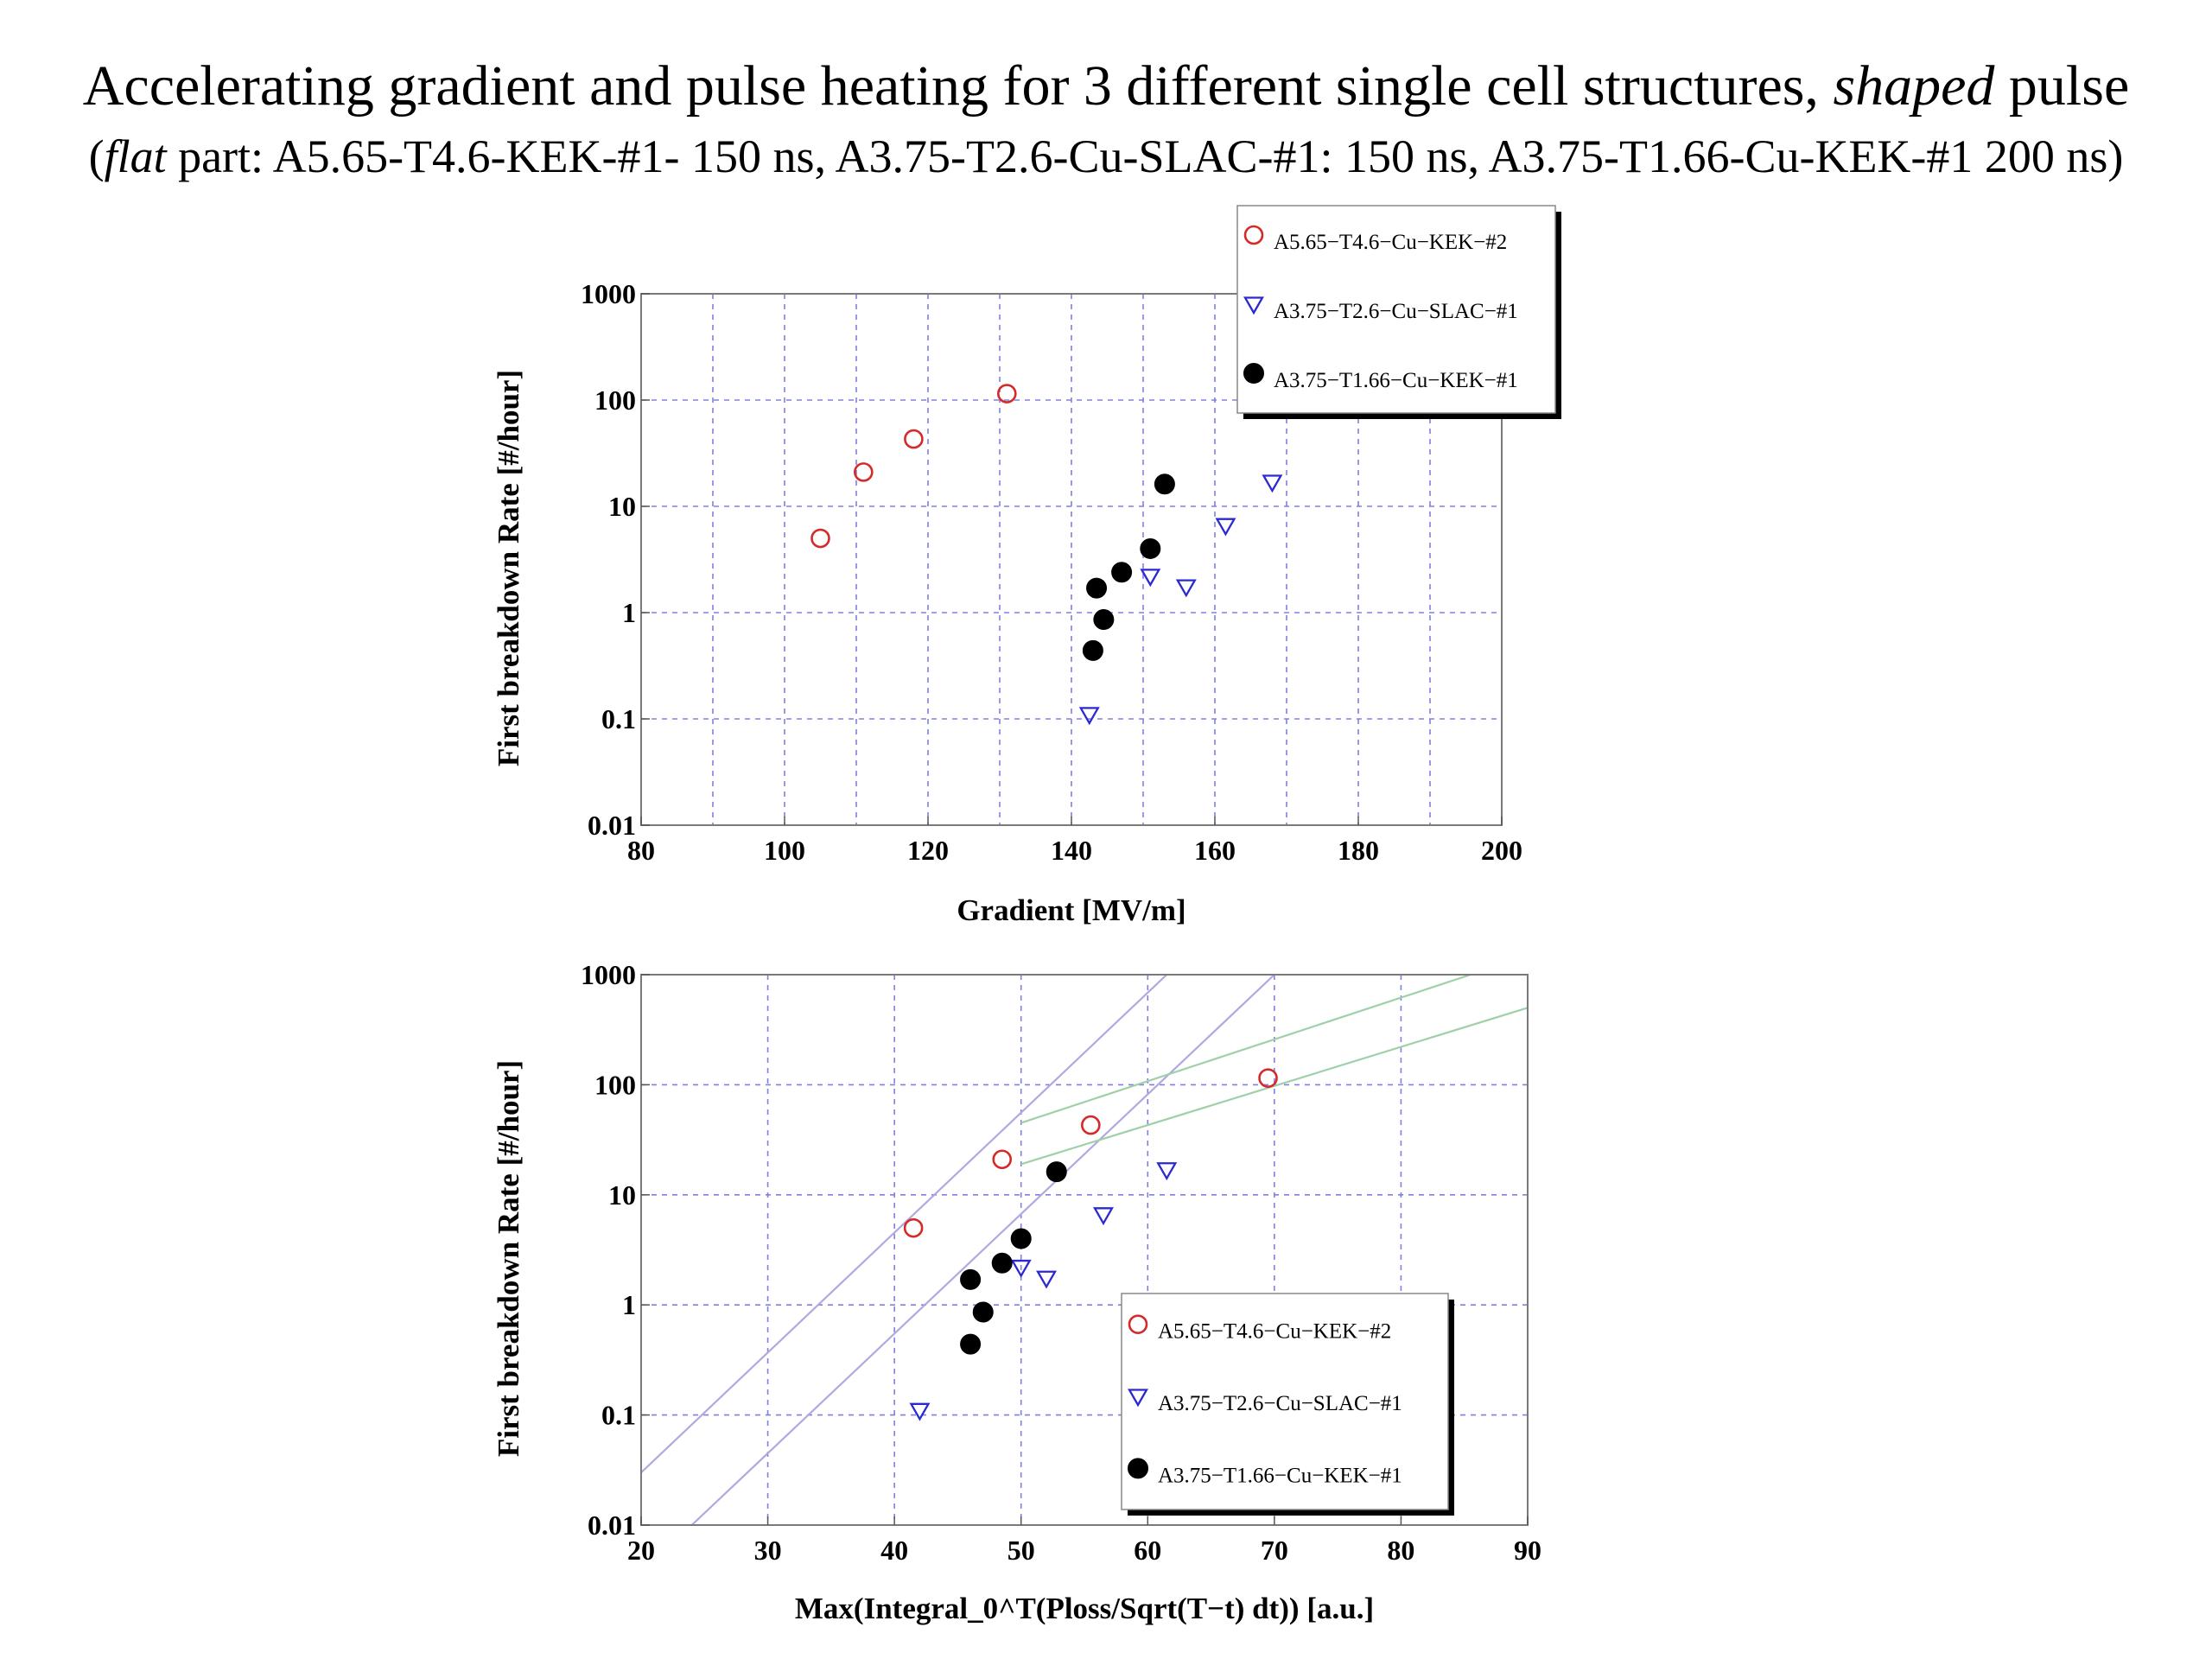  What do you see at coordinates (1071, 850) in the screenshot?
I see `x-tick-label: 140` at bounding box center [1071, 850].